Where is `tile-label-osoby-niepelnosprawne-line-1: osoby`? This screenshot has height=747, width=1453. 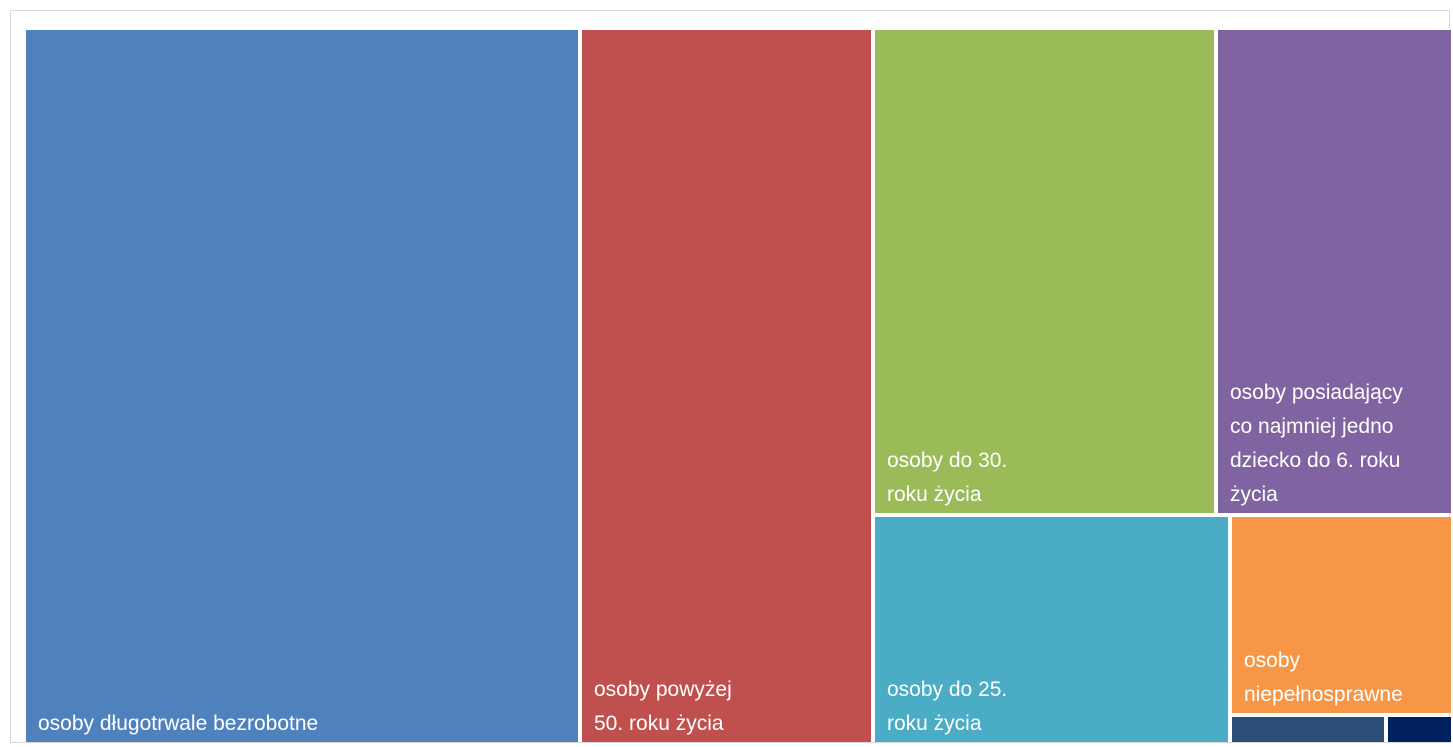
tile-label-osoby-niepelnosprawne-line-1: osoby is located at coordinates (1272, 660).